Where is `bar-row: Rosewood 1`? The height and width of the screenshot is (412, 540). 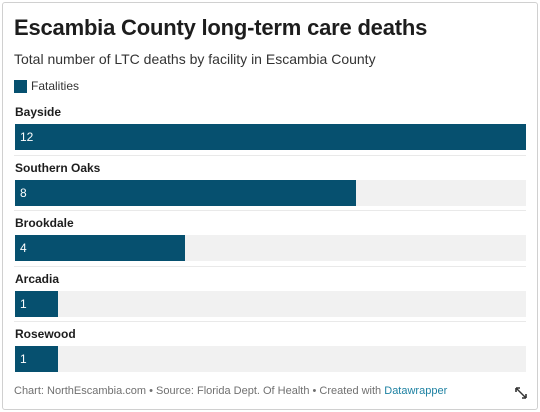 bar-row: Rosewood 1 is located at coordinates (270, 349).